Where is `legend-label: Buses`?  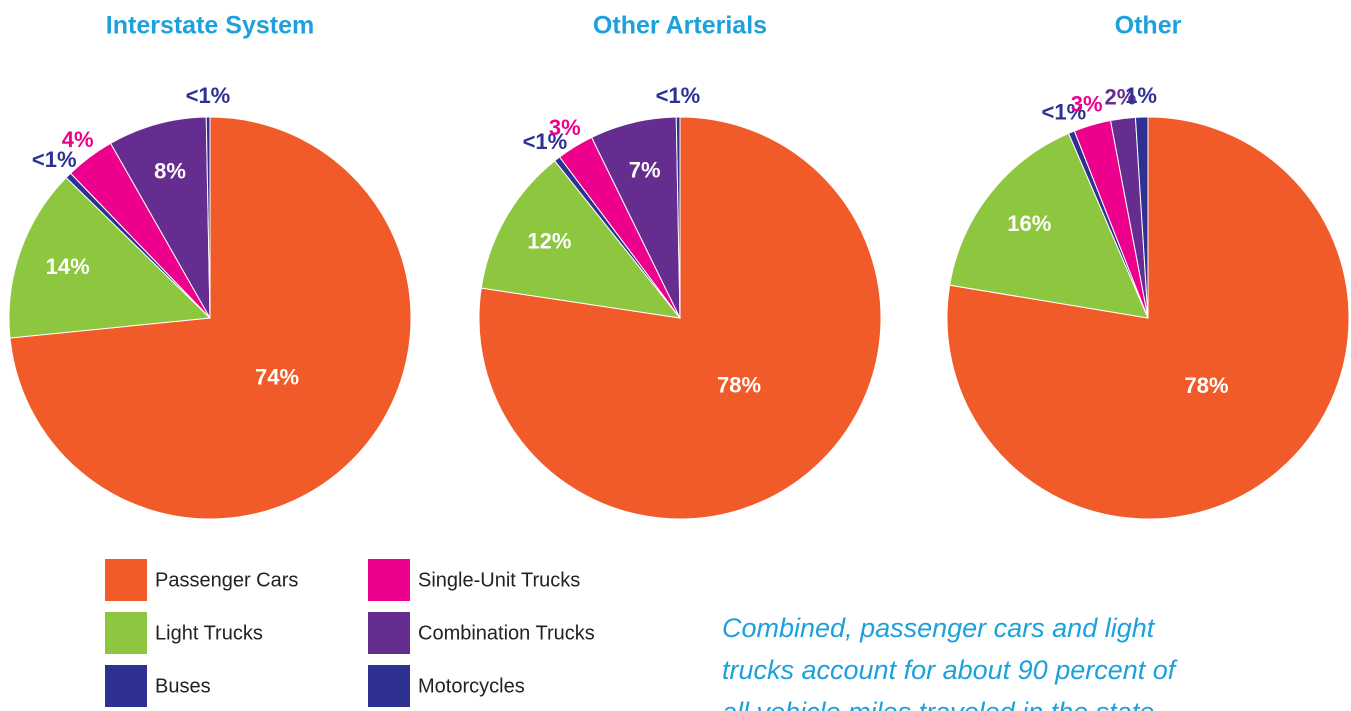 legend-label: Buses is located at coordinates (183, 686).